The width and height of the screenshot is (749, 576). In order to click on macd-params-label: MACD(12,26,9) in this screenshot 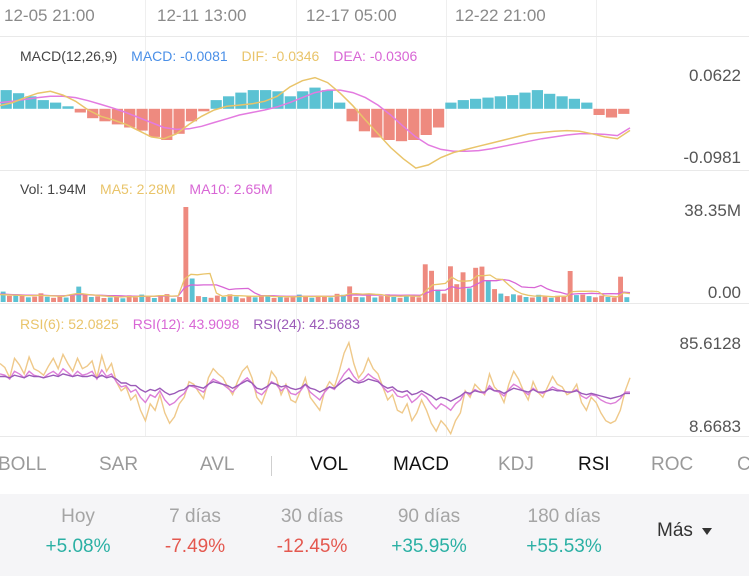, I will do `click(69, 56)`.